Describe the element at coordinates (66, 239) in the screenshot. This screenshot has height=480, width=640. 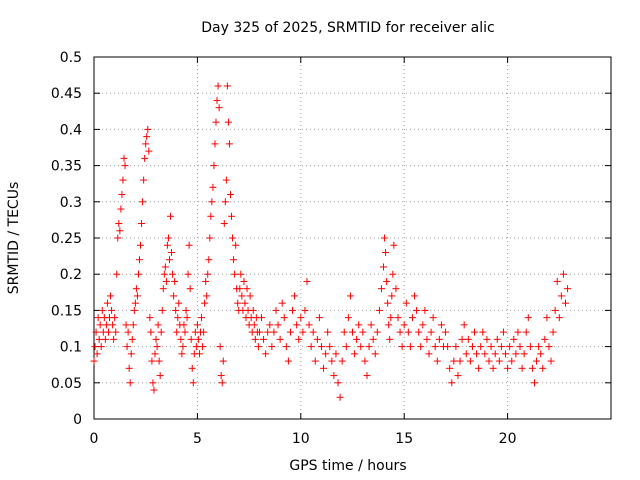
I see `y-tick-label: 0.25` at that location.